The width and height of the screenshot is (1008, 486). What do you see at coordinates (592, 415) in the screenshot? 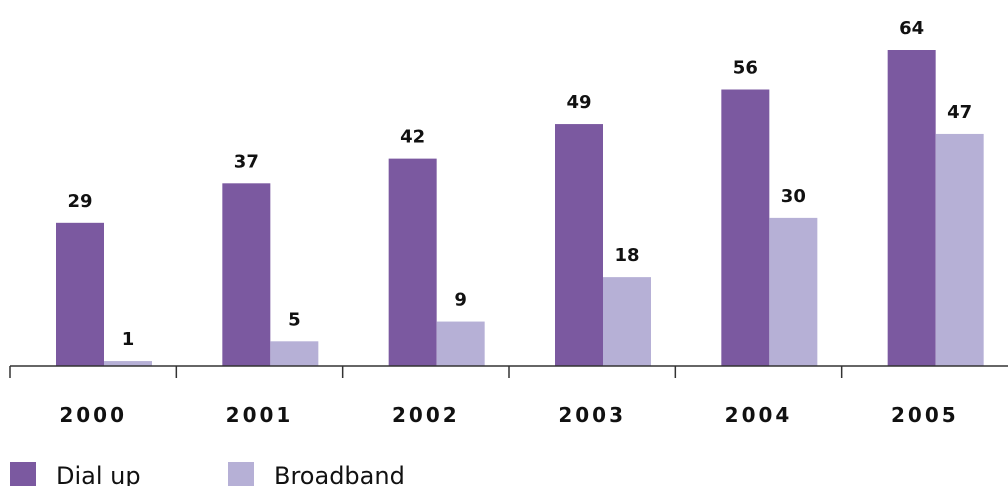
I see `category-label: 2003` at bounding box center [592, 415].